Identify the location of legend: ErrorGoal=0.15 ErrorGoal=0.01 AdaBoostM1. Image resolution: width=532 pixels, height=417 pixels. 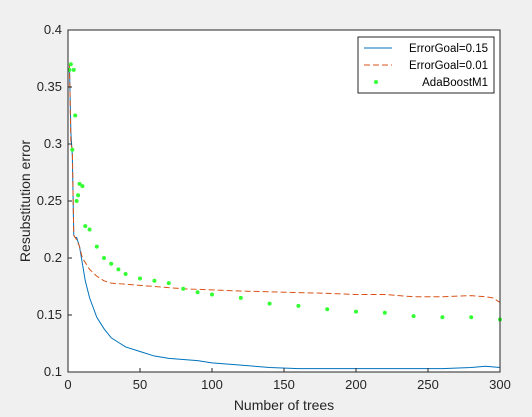
(426, 65).